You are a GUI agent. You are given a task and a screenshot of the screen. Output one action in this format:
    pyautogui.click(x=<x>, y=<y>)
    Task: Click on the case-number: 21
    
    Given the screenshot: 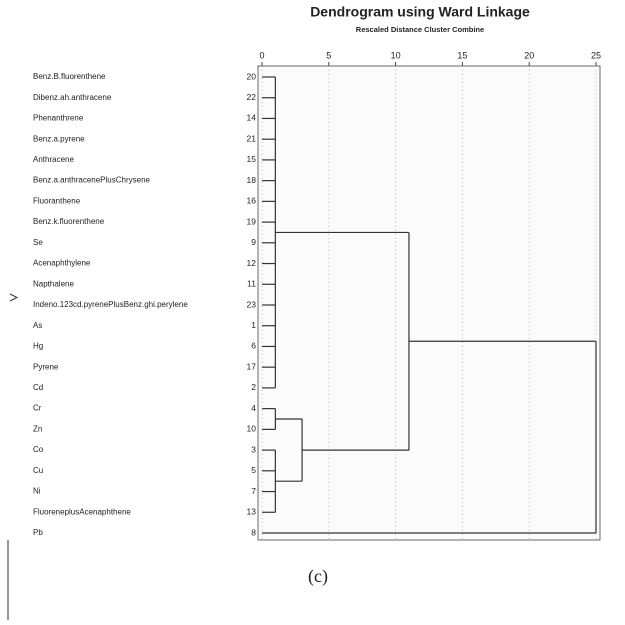 What is the action you would take?
    pyautogui.click(x=252, y=138)
    